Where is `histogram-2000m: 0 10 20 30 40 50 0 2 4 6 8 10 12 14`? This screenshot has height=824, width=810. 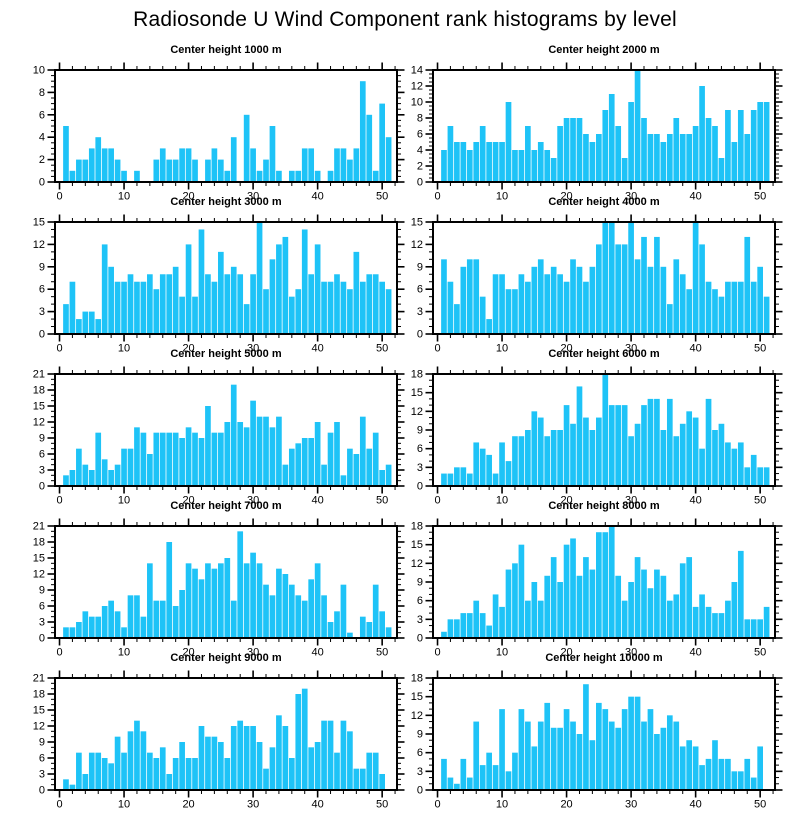
histogram-2000m: 0 10 20 30 40 50 0 2 4 6 8 10 12 14 is located at coordinates (597, 132).